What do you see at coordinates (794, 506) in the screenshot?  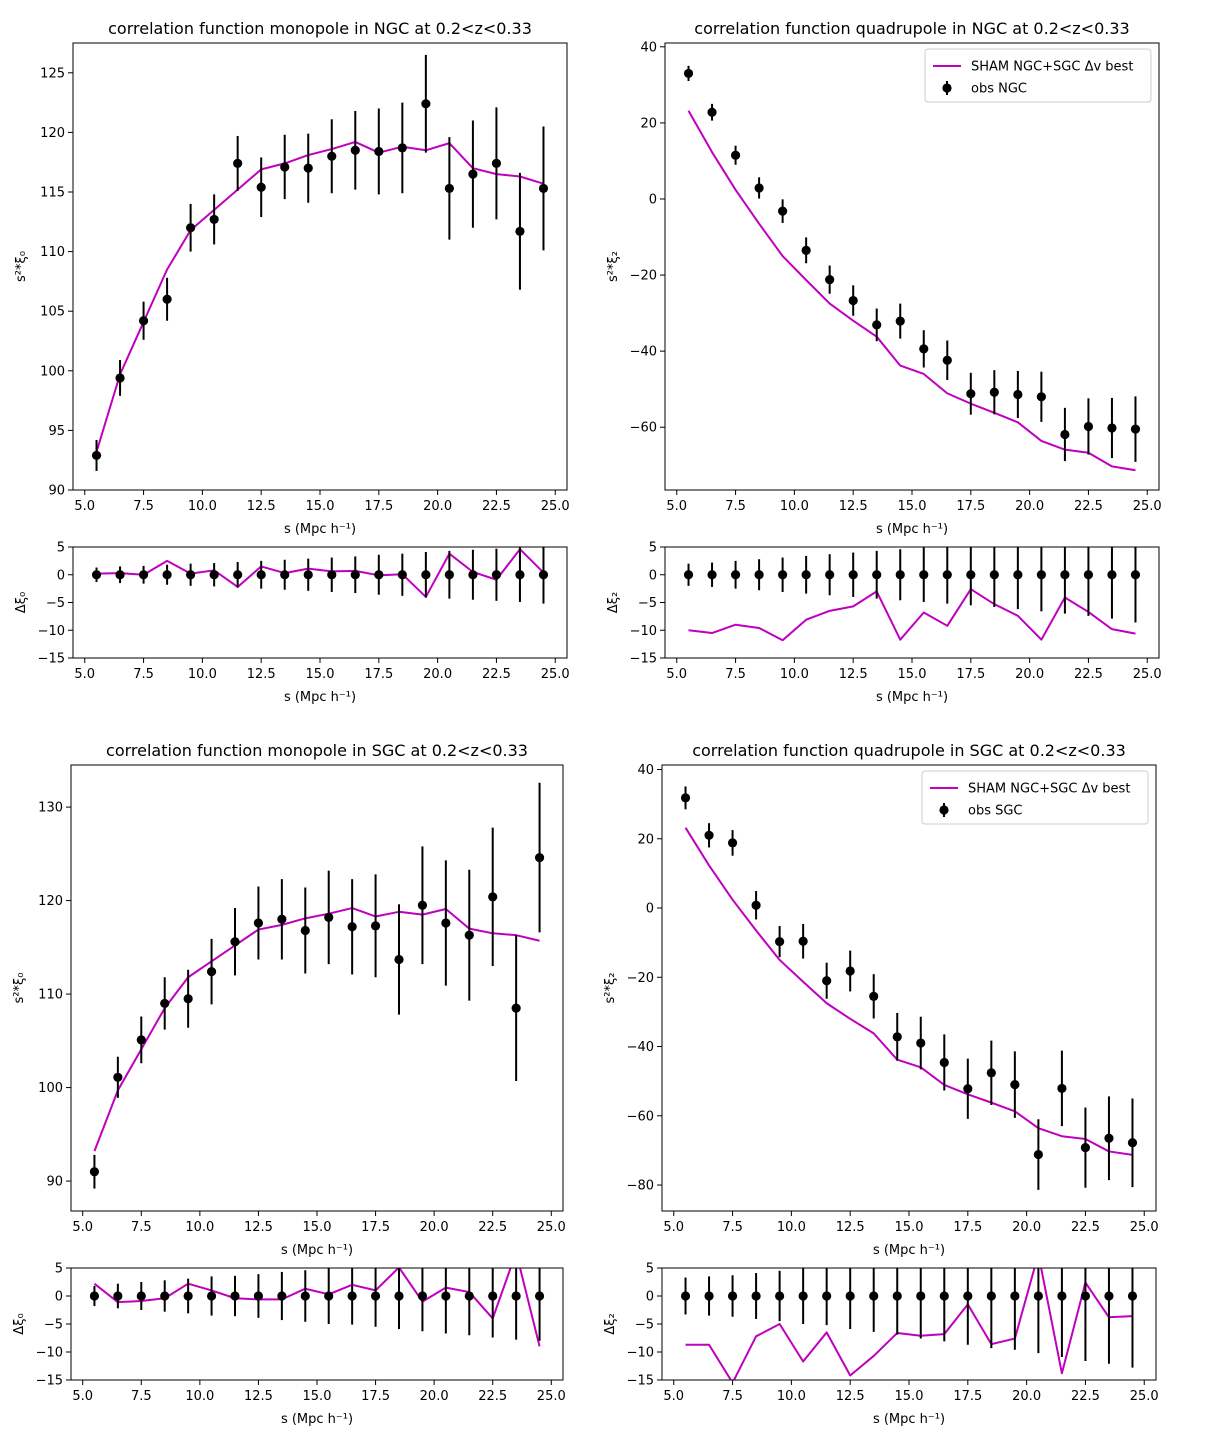 I see `x-tick-label: 10.0` at bounding box center [794, 506].